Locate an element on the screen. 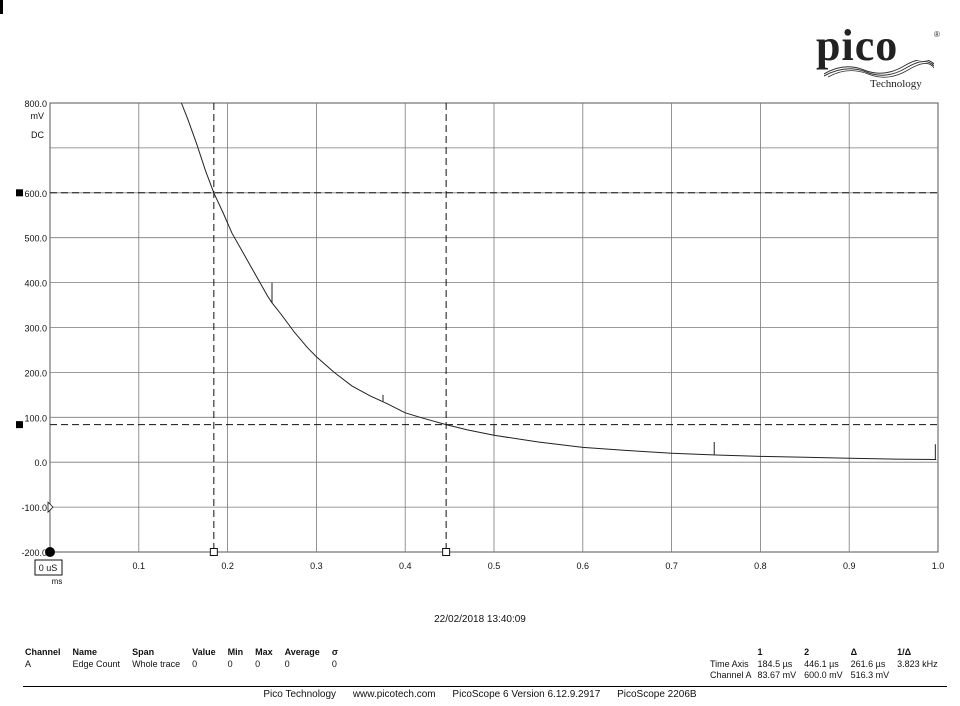 Image resolution: width=960 pixels, height=706 pixels. y-tick-label: 800.0 is located at coordinates (35, 104).